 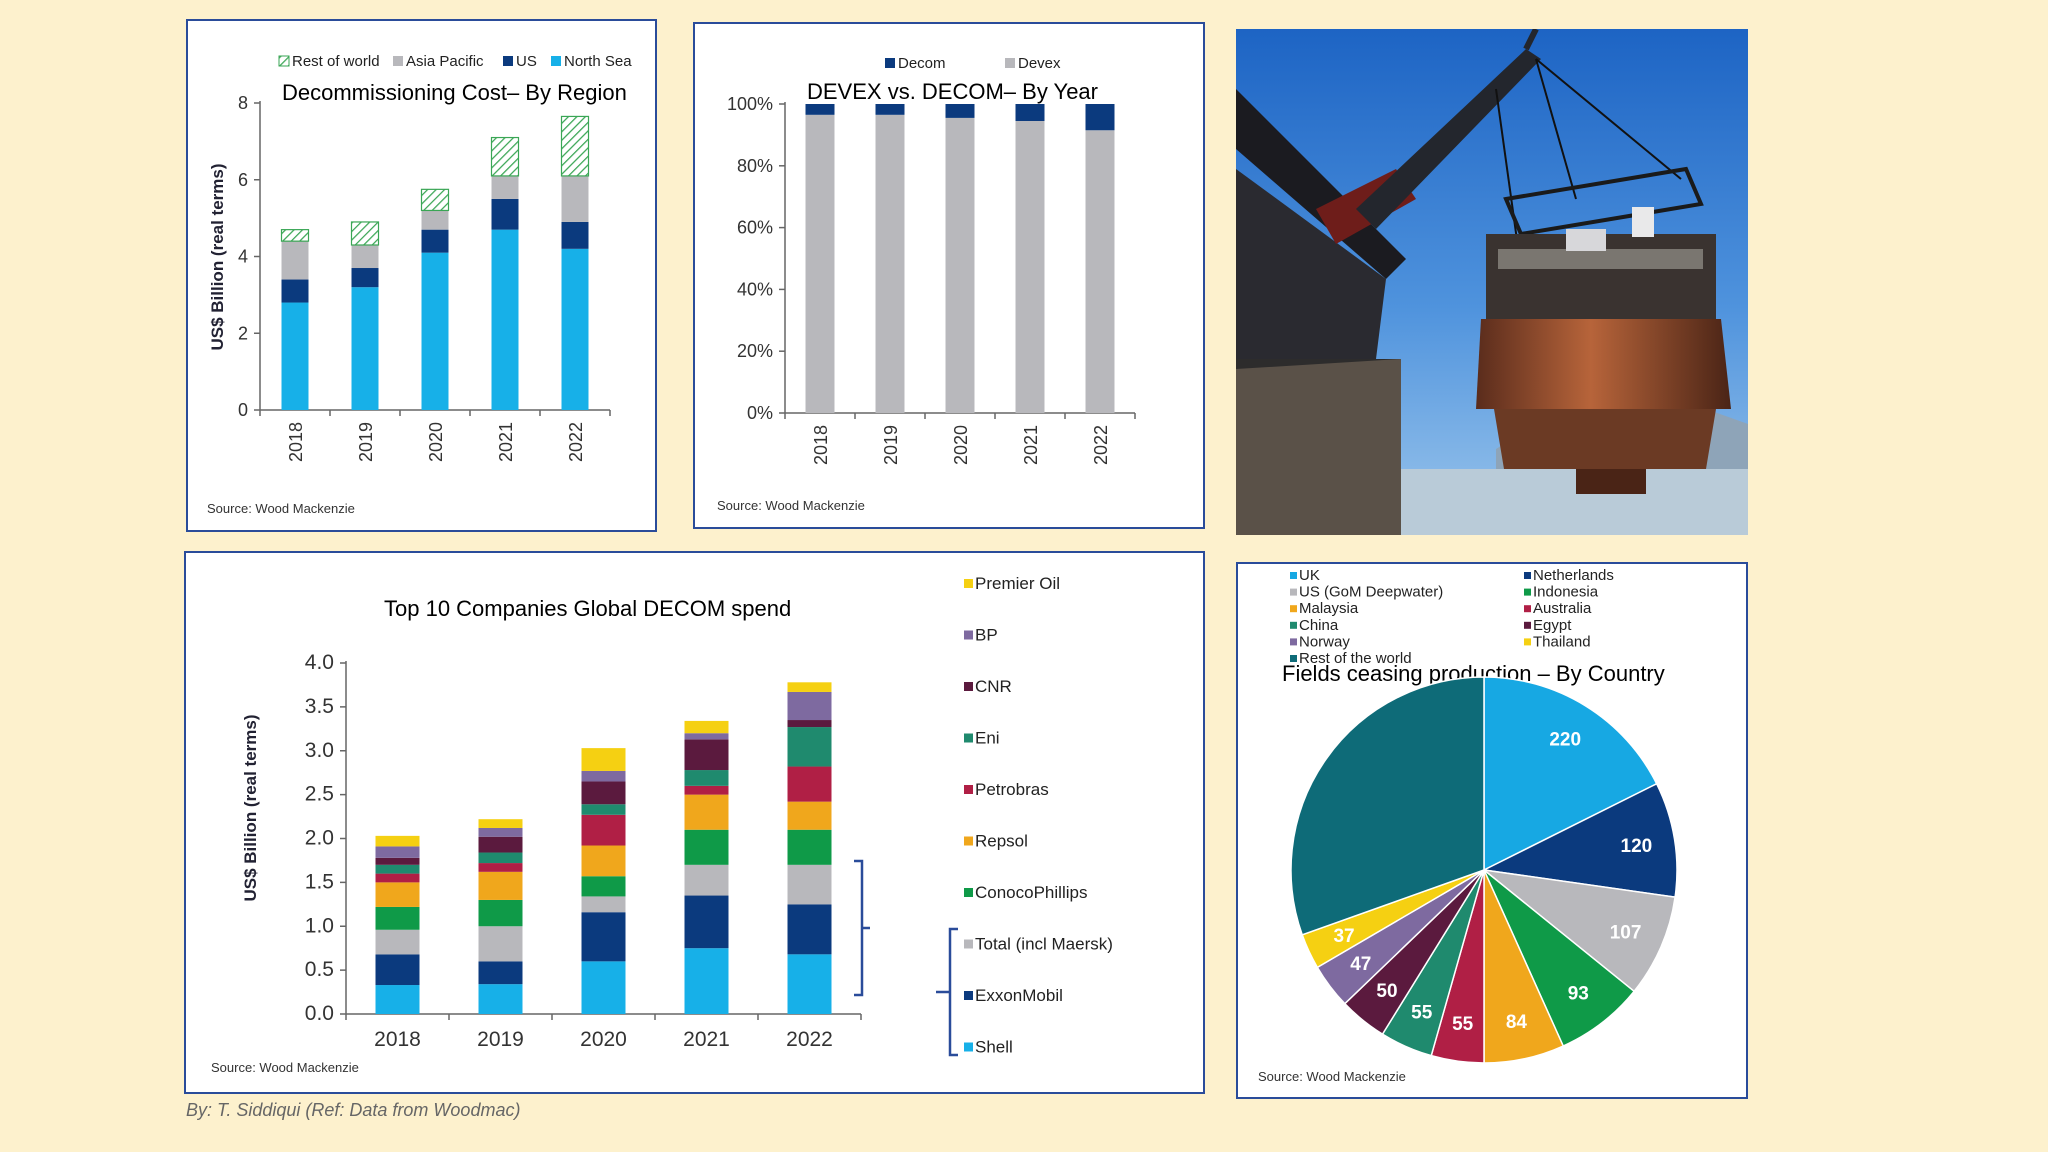 I want to click on bar-us-2019, so click(x=365, y=278).